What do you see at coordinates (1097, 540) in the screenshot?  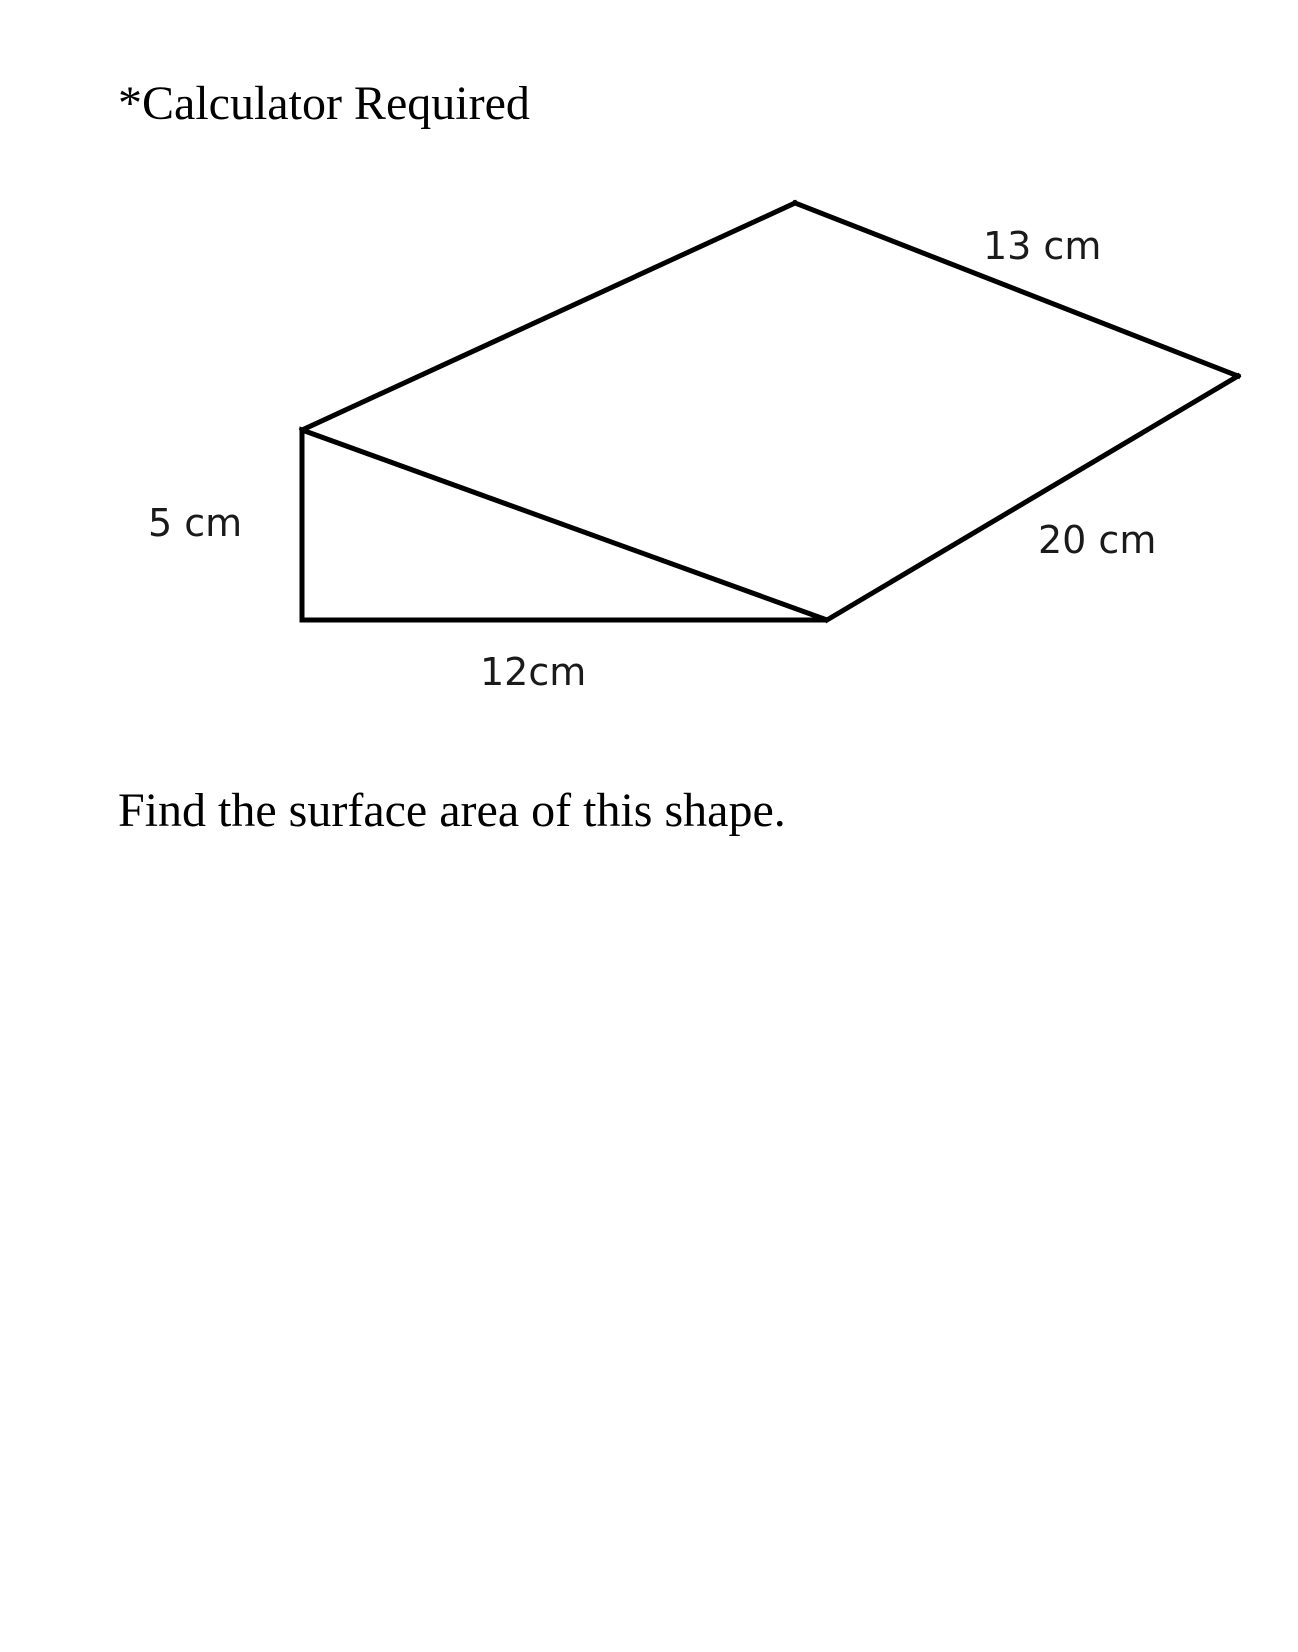 I see `label-length: 20 cm` at bounding box center [1097, 540].